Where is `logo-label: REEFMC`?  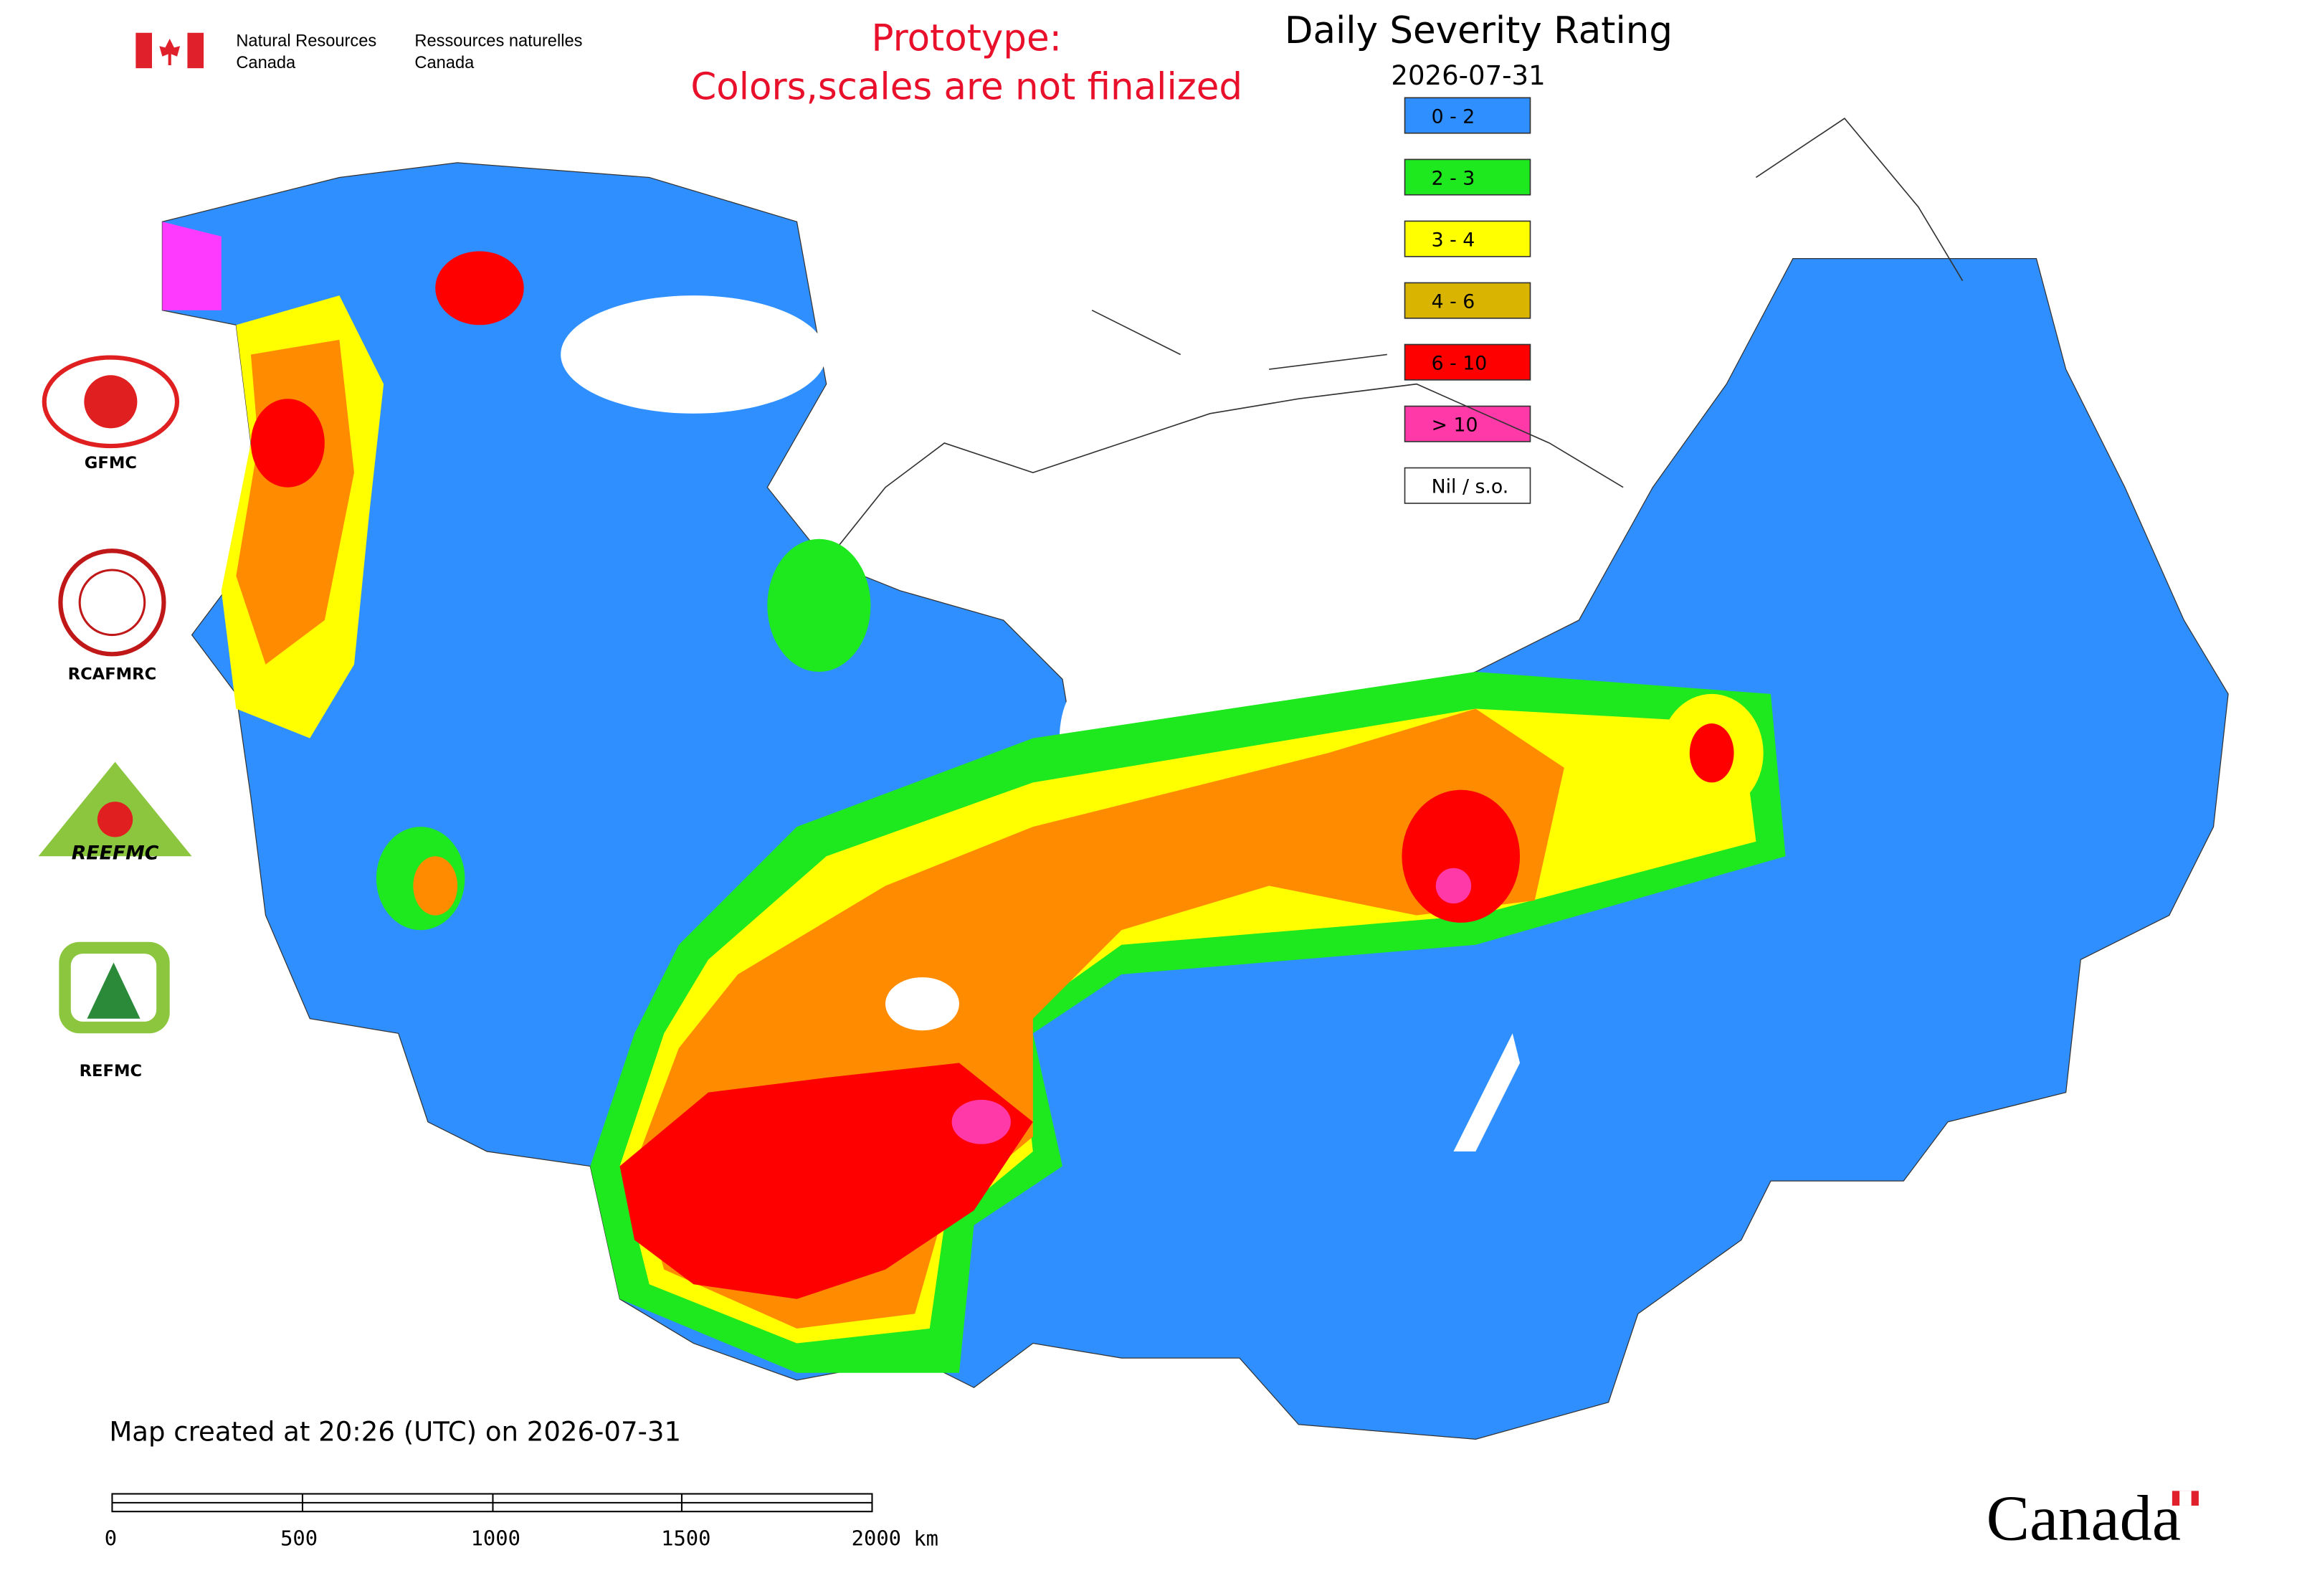 logo-label: REEFMC is located at coordinates (115, 853).